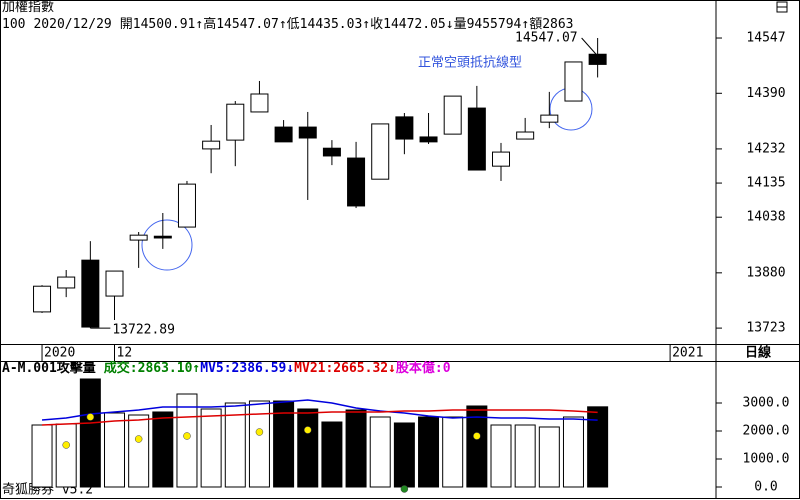 This screenshot has width=800, height=500. What do you see at coordinates (766, 458) in the screenshot?
I see `y-tick-label: 1000.0` at bounding box center [766, 458].